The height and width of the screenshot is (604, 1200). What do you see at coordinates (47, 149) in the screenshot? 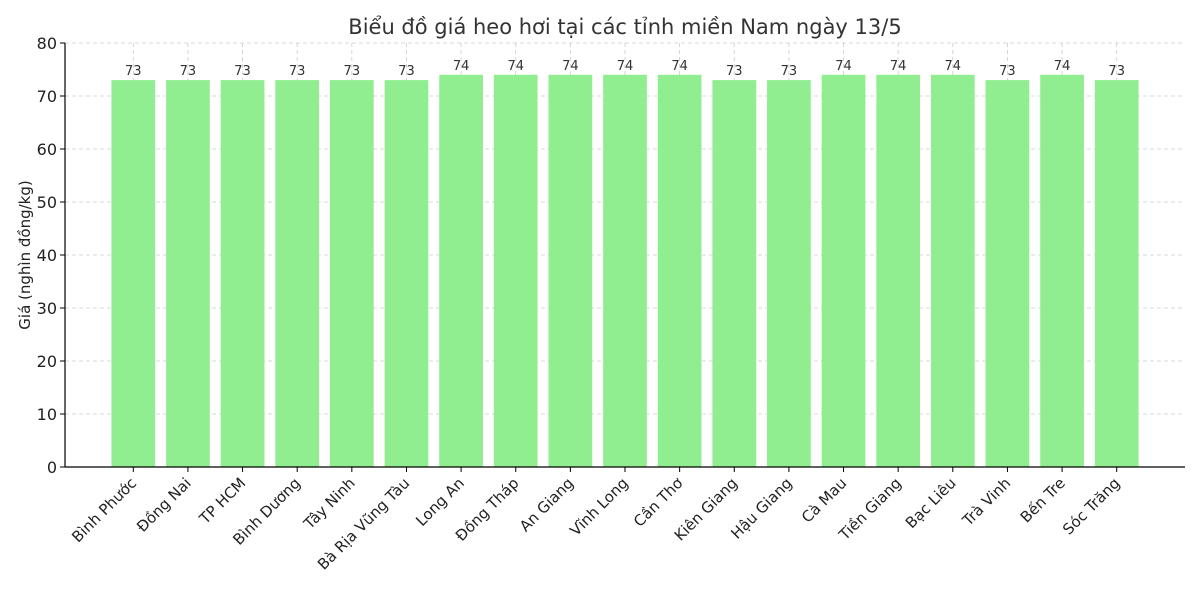
I see `y-tick-label: 60` at bounding box center [47, 149].